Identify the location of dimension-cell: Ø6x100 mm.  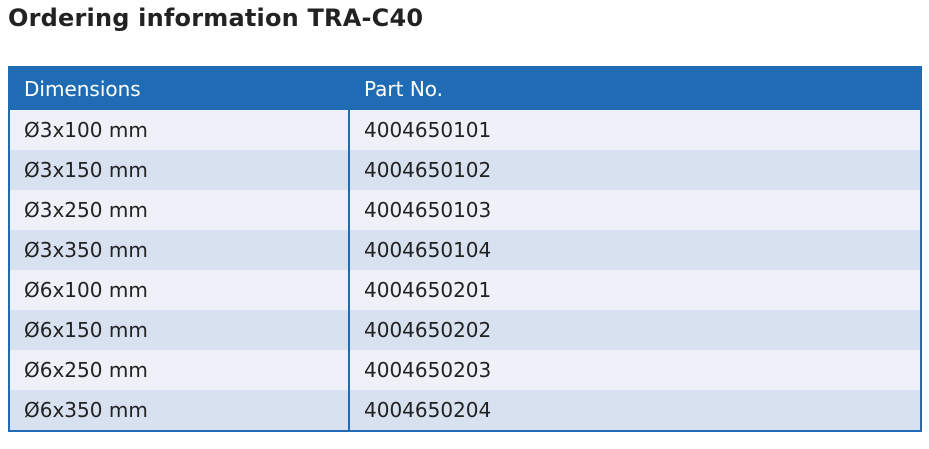
(179, 290).